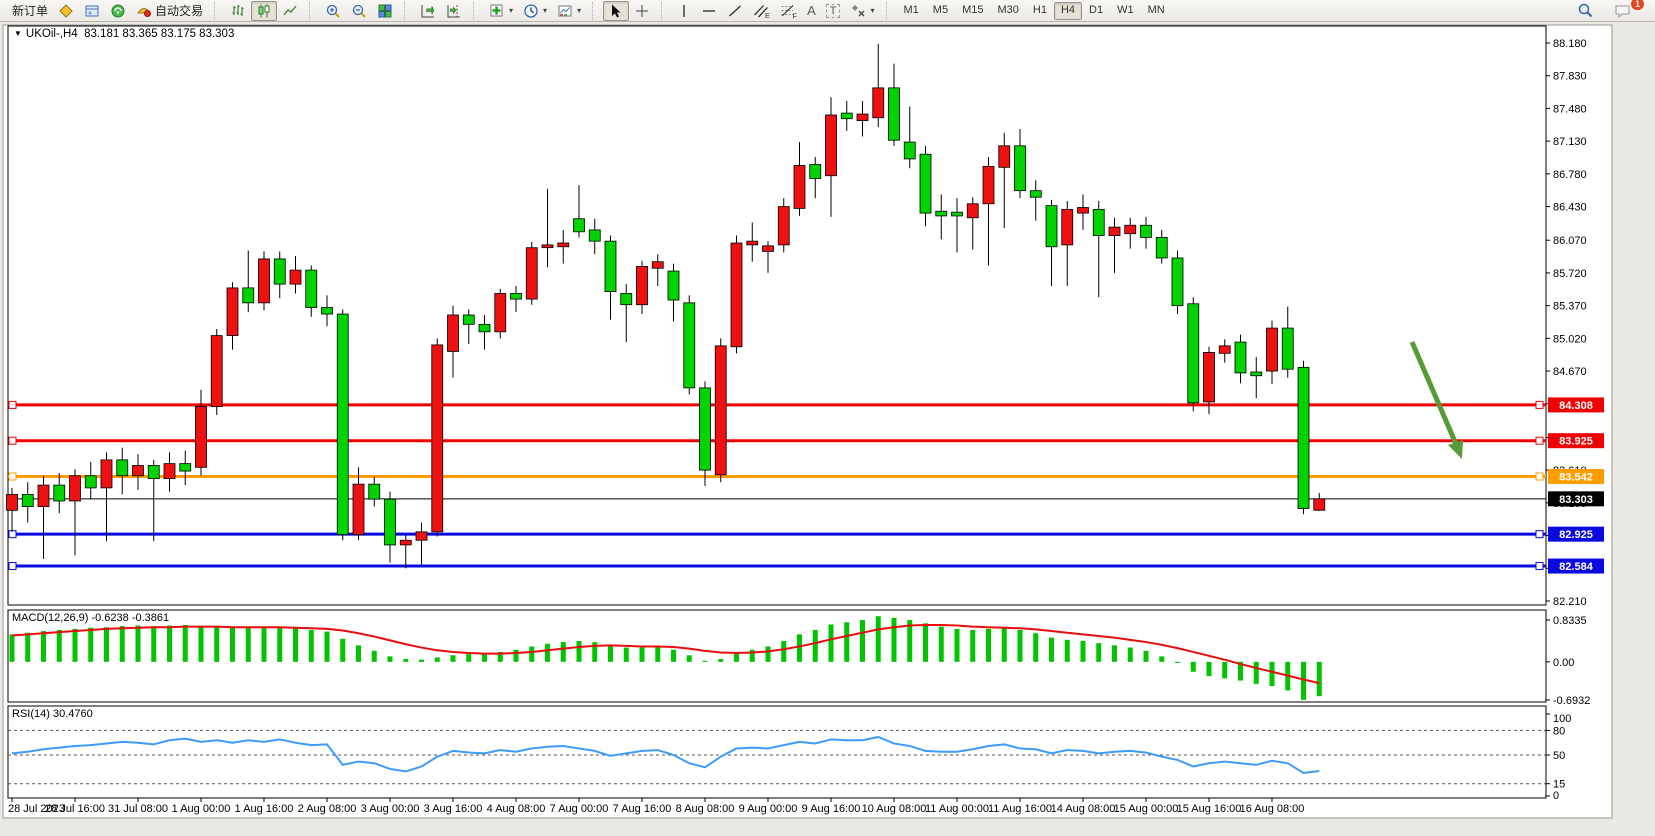 This screenshot has width=1655, height=836. What do you see at coordinates (761, 11) in the screenshot?
I see `equidistant-channel-tool-button: E` at bounding box center [761, 11].